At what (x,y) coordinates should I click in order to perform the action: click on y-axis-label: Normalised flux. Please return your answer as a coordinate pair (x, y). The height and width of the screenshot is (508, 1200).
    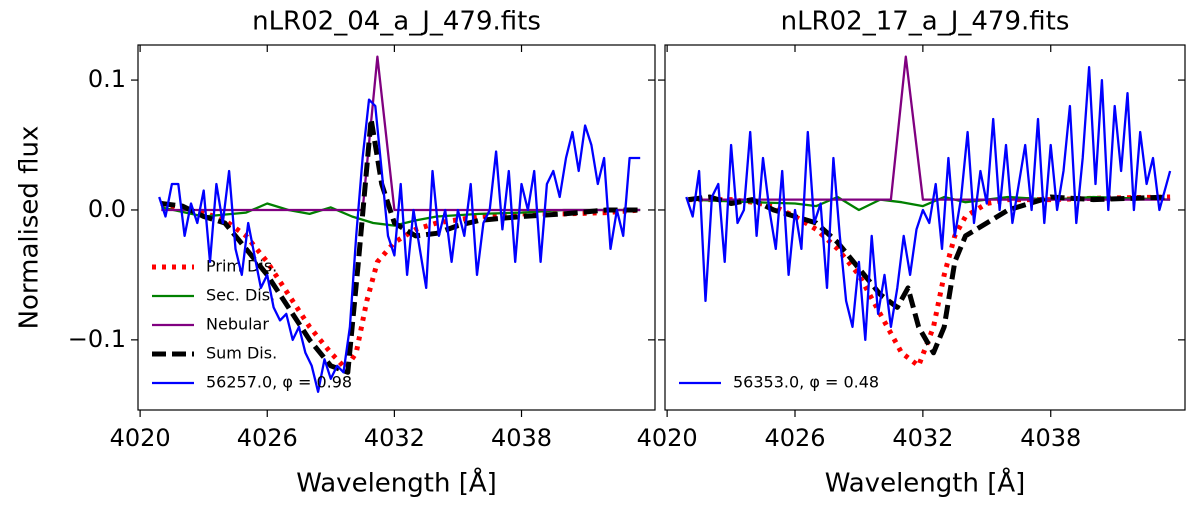
    Looking at the image, I should click on (30, 228).